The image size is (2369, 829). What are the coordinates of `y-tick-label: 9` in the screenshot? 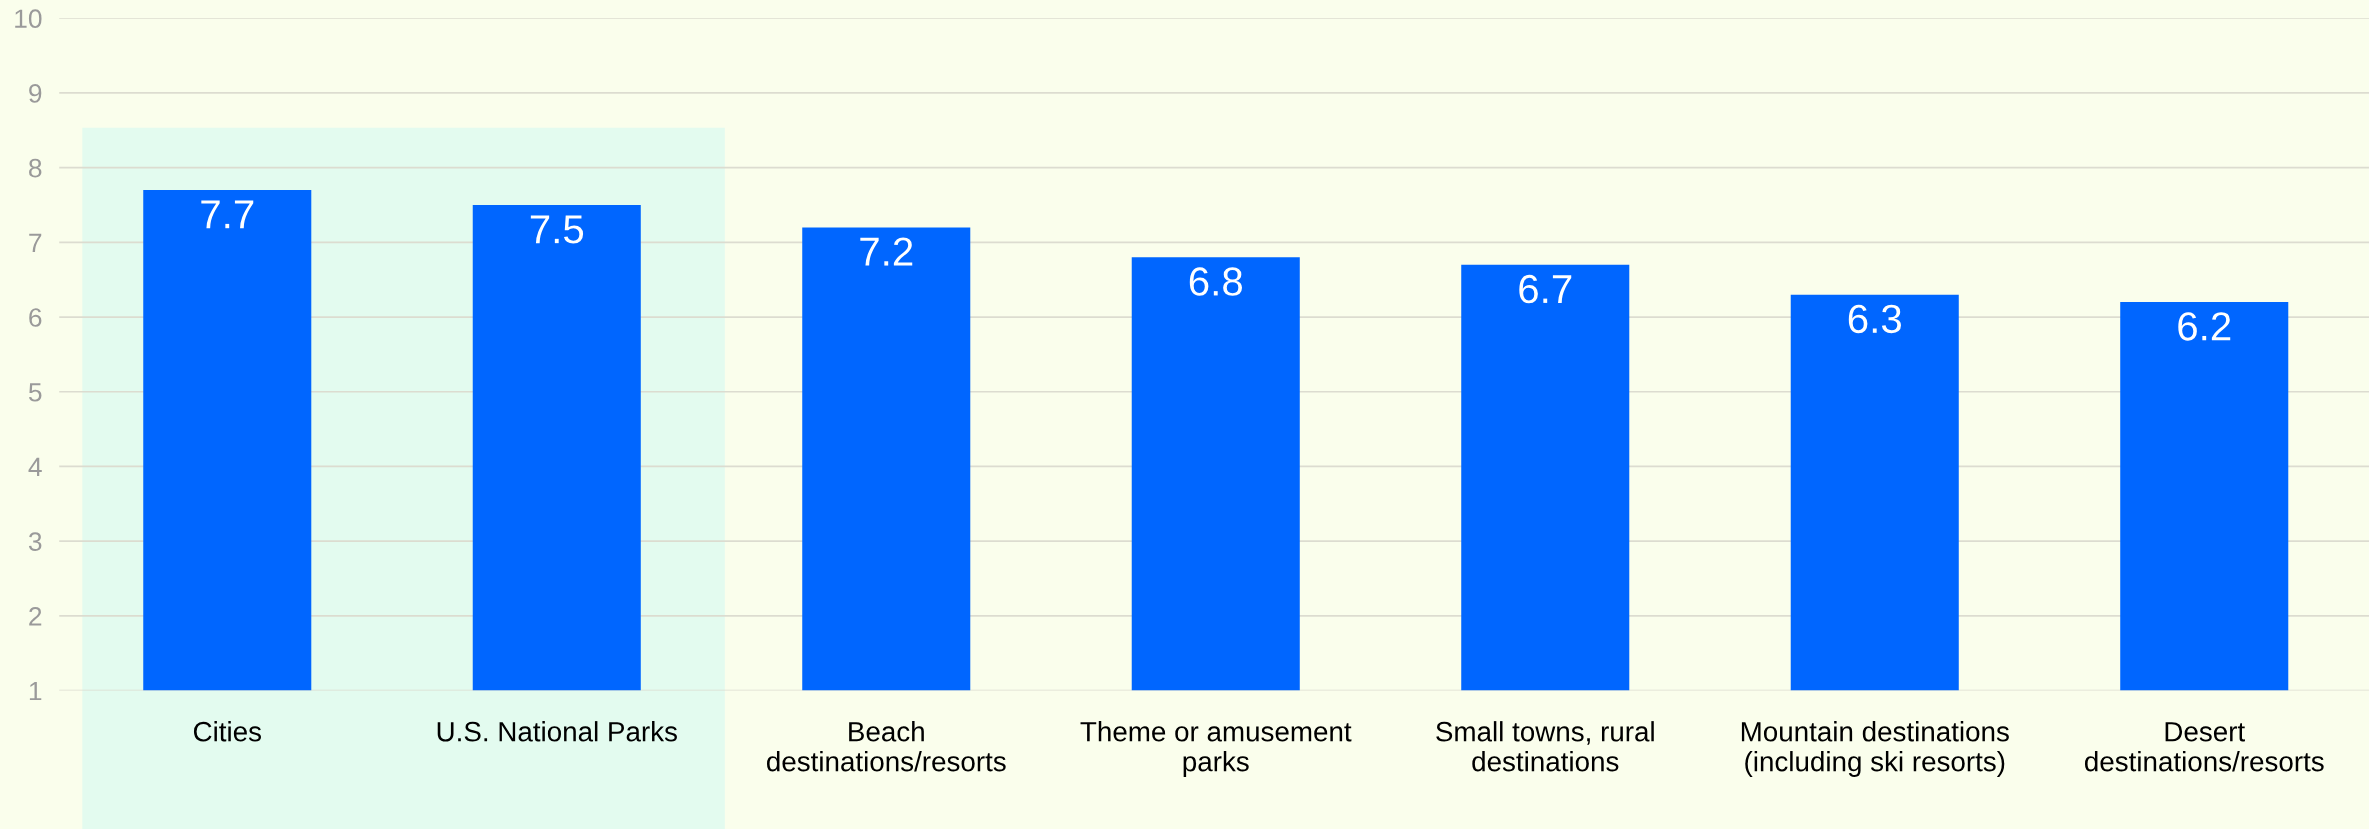 It's located at (35, 93).